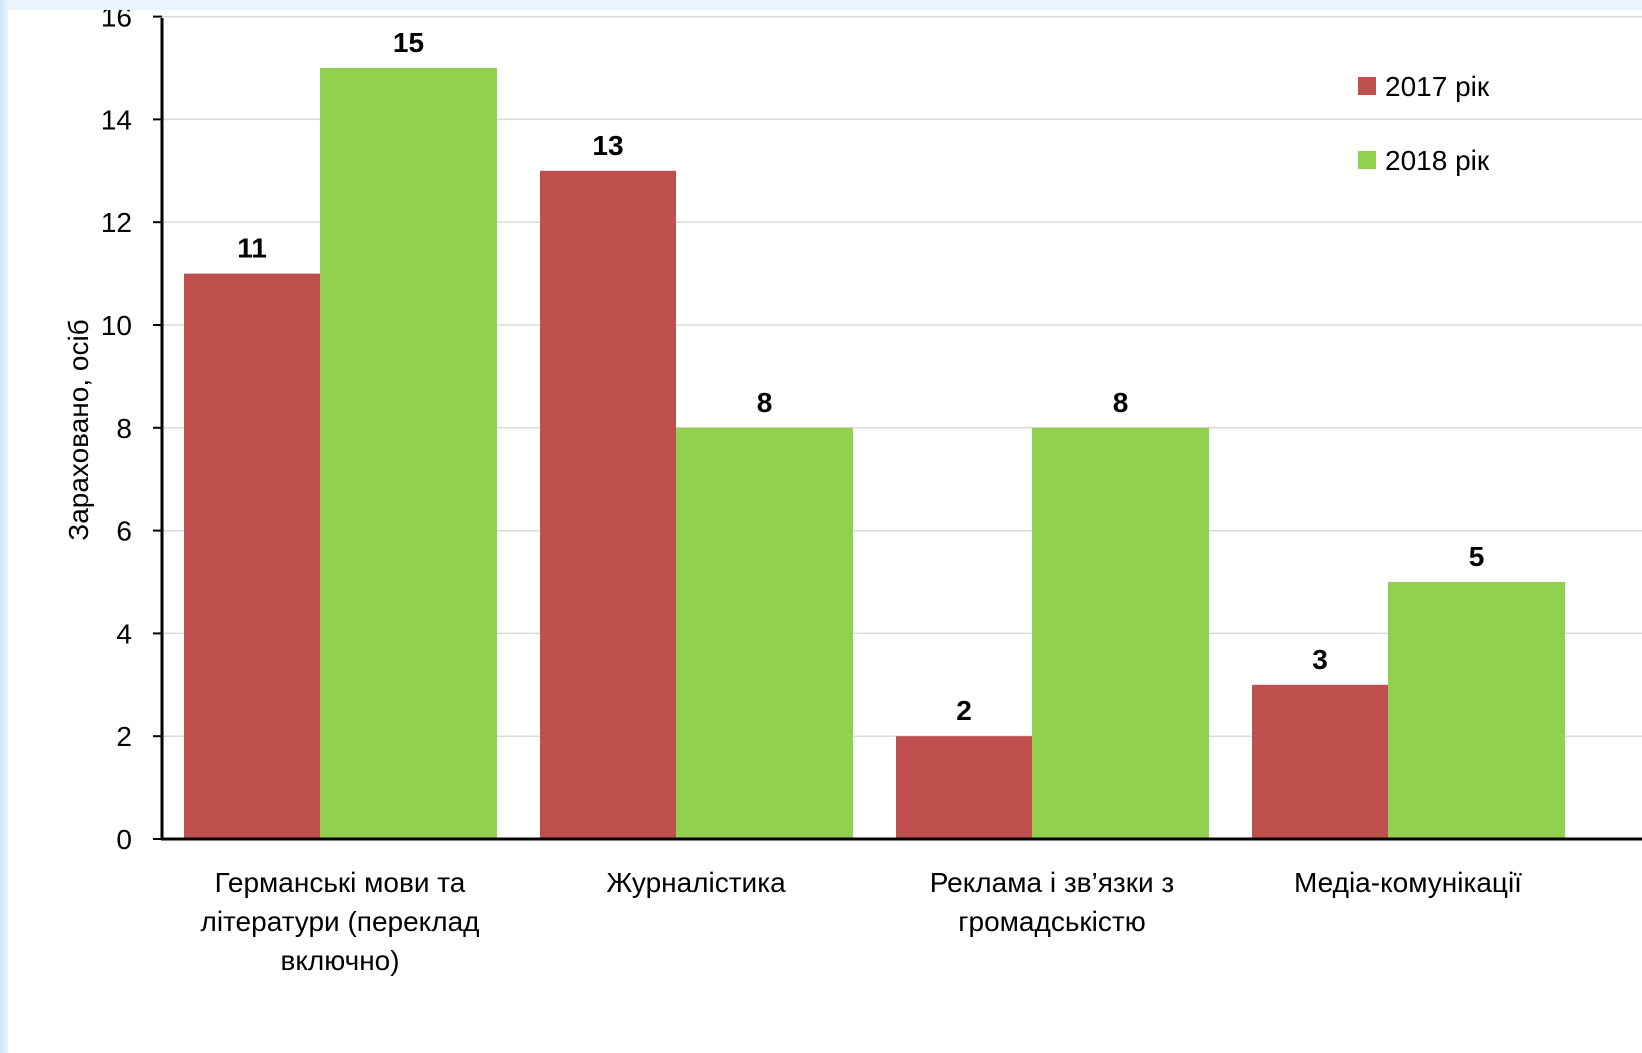 The width and height of the screenshot is (1642, 1053). I want to click on data-label: 3, so click(1320, 659).